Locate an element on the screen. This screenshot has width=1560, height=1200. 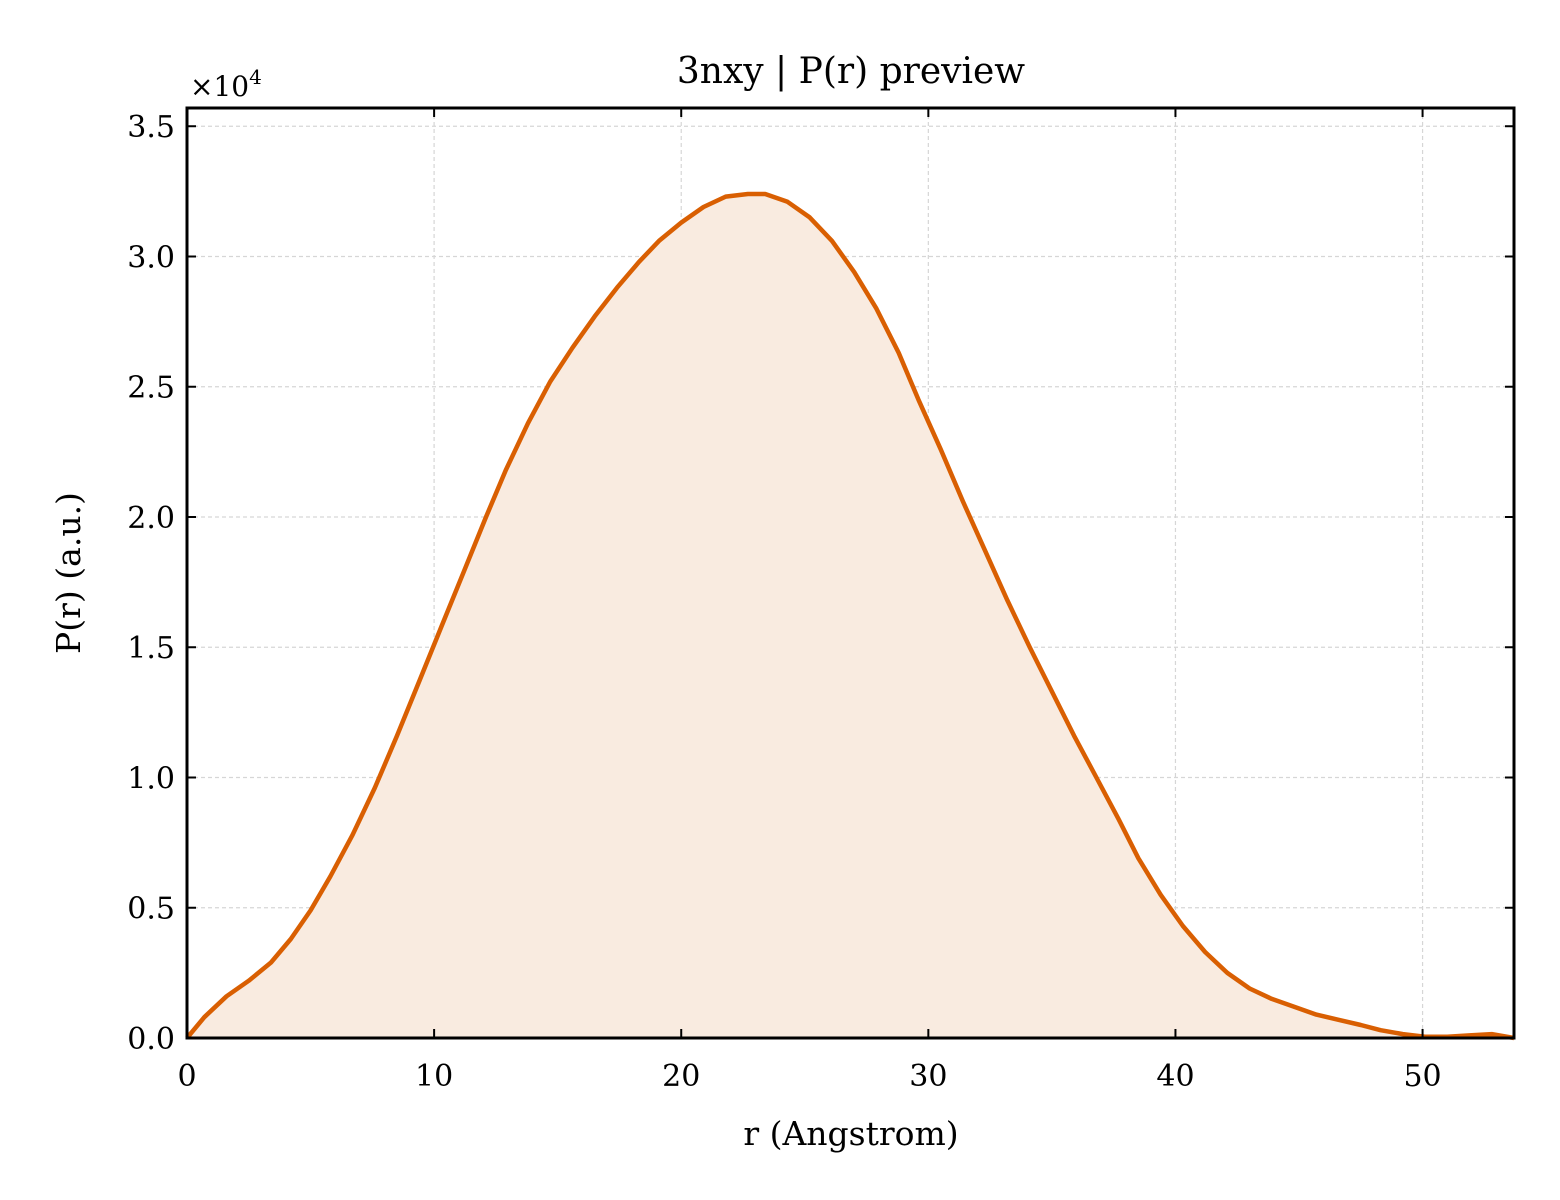
x-tick-label: 40 is located at coordinates (1175, 1076).